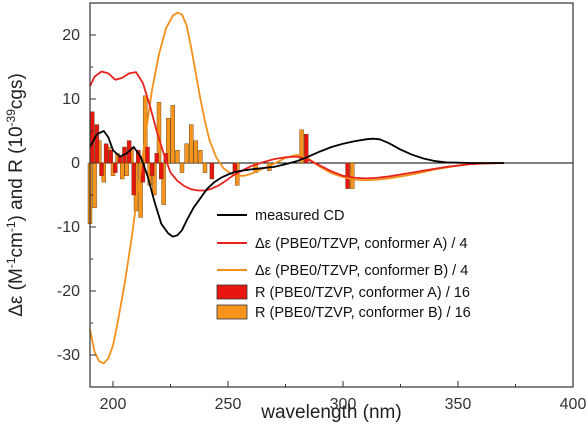  What do you see at coordinates (361, 244) in the screenshot?
I see `legend-label-conformer-a: Δε (PBE0/TZVP, conformer A) / 4` at bounding box center [361, 244].